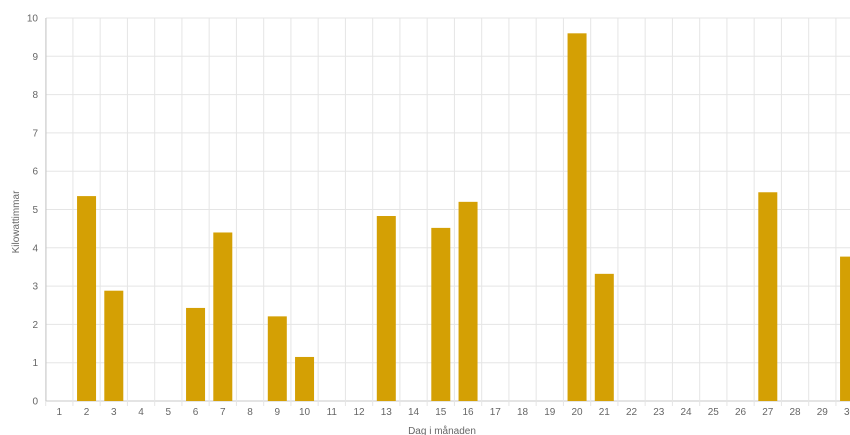 The image size is (850, 435). I want to click on x-tick-label: 1, so click(60, 412).